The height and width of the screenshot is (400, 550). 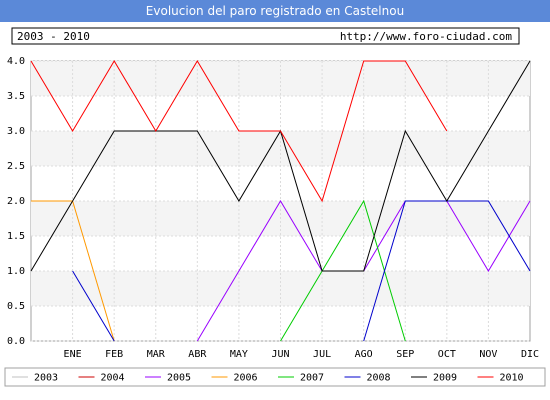 I want to click on series-line-2008, so click(x=93, y=306).